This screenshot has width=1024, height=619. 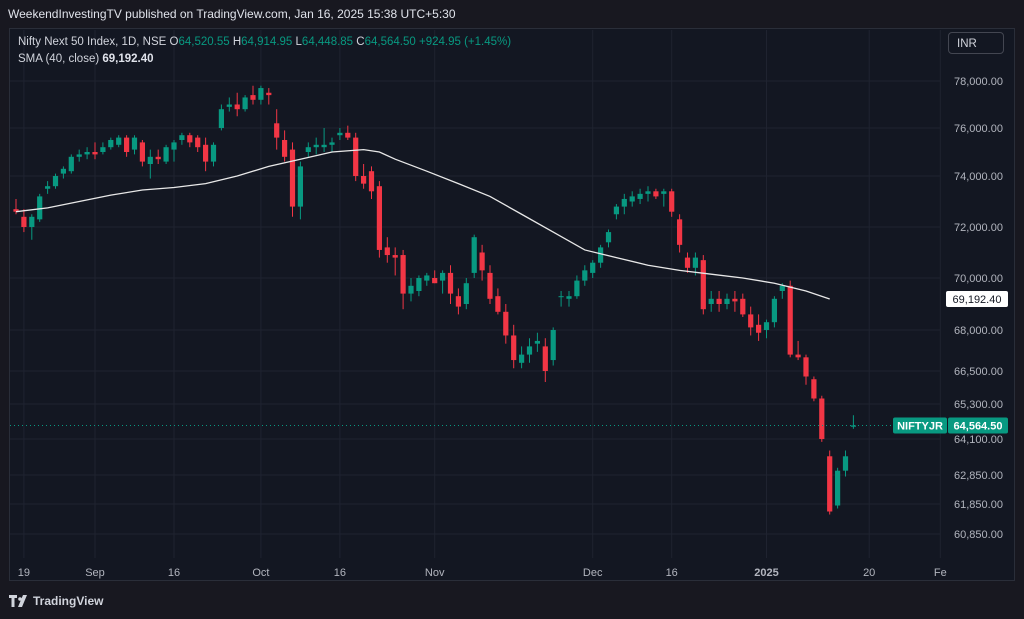 What do you see at coordinates (978, 331) in the screenshot?
I see `y-tick-label: 68,000.00` at bounding box center [978, 331].